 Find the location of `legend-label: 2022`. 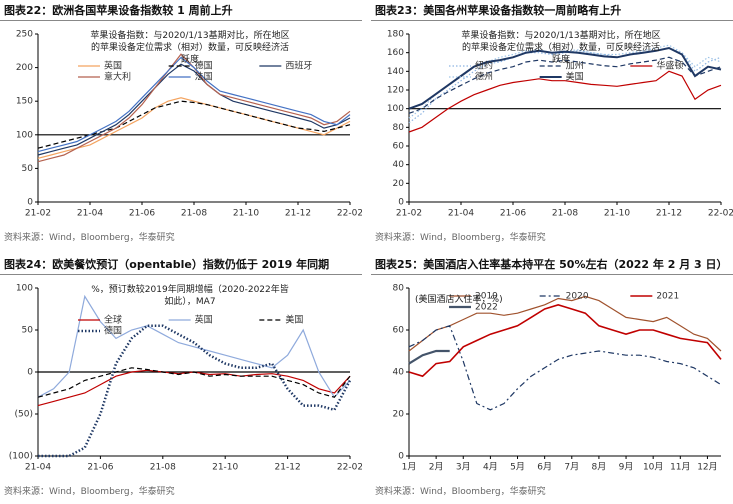

legend-label: 2022 is located at coordinates (486, 308).